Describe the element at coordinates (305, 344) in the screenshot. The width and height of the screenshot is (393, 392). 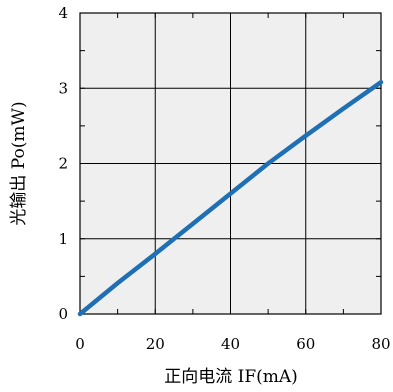
I see `x-tick-label: 60` at that location.